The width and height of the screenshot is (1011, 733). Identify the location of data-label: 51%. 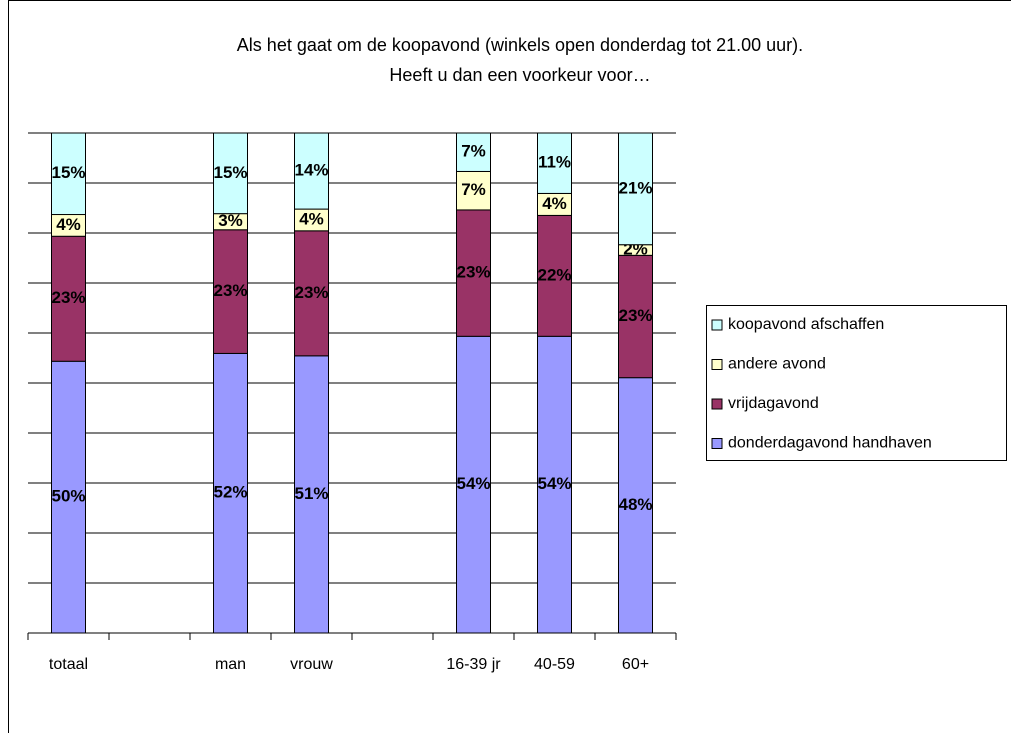
(311, 493).